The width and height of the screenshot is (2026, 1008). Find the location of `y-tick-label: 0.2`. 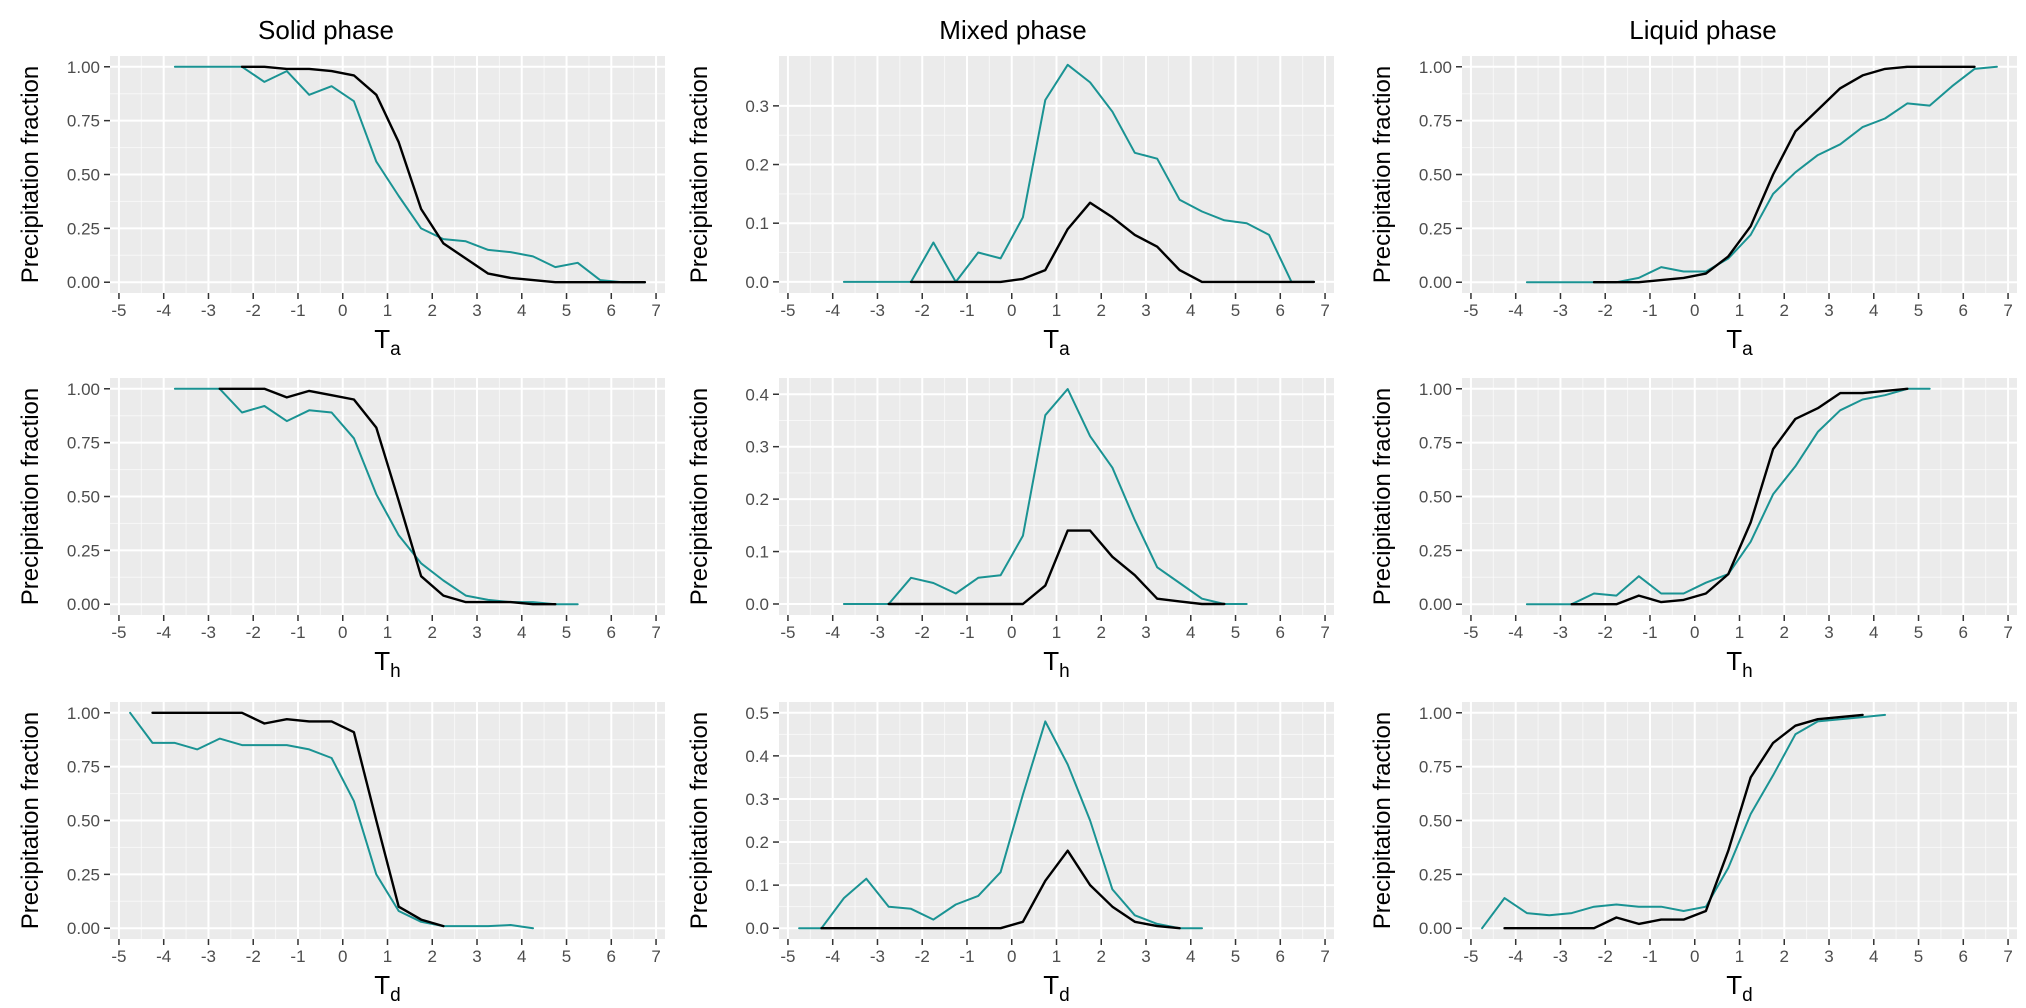

y-tick-label: 0.2 is located at coordinates (757, 499).